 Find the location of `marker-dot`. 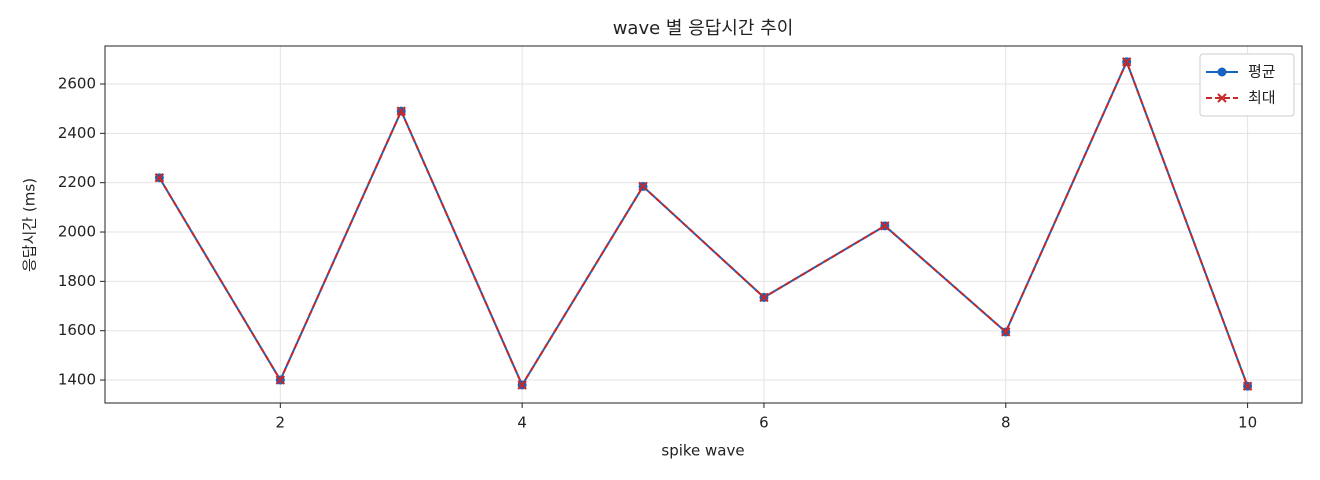

marker-dot is located at coordinates (1222, 72).